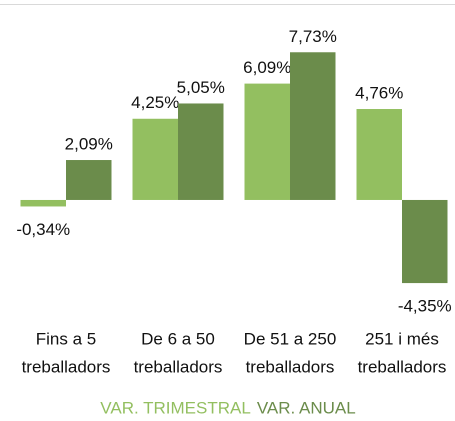  Describe the element at coordinates (155, 102) in the screenshot. I see `data-label: 4,25%` at that location.